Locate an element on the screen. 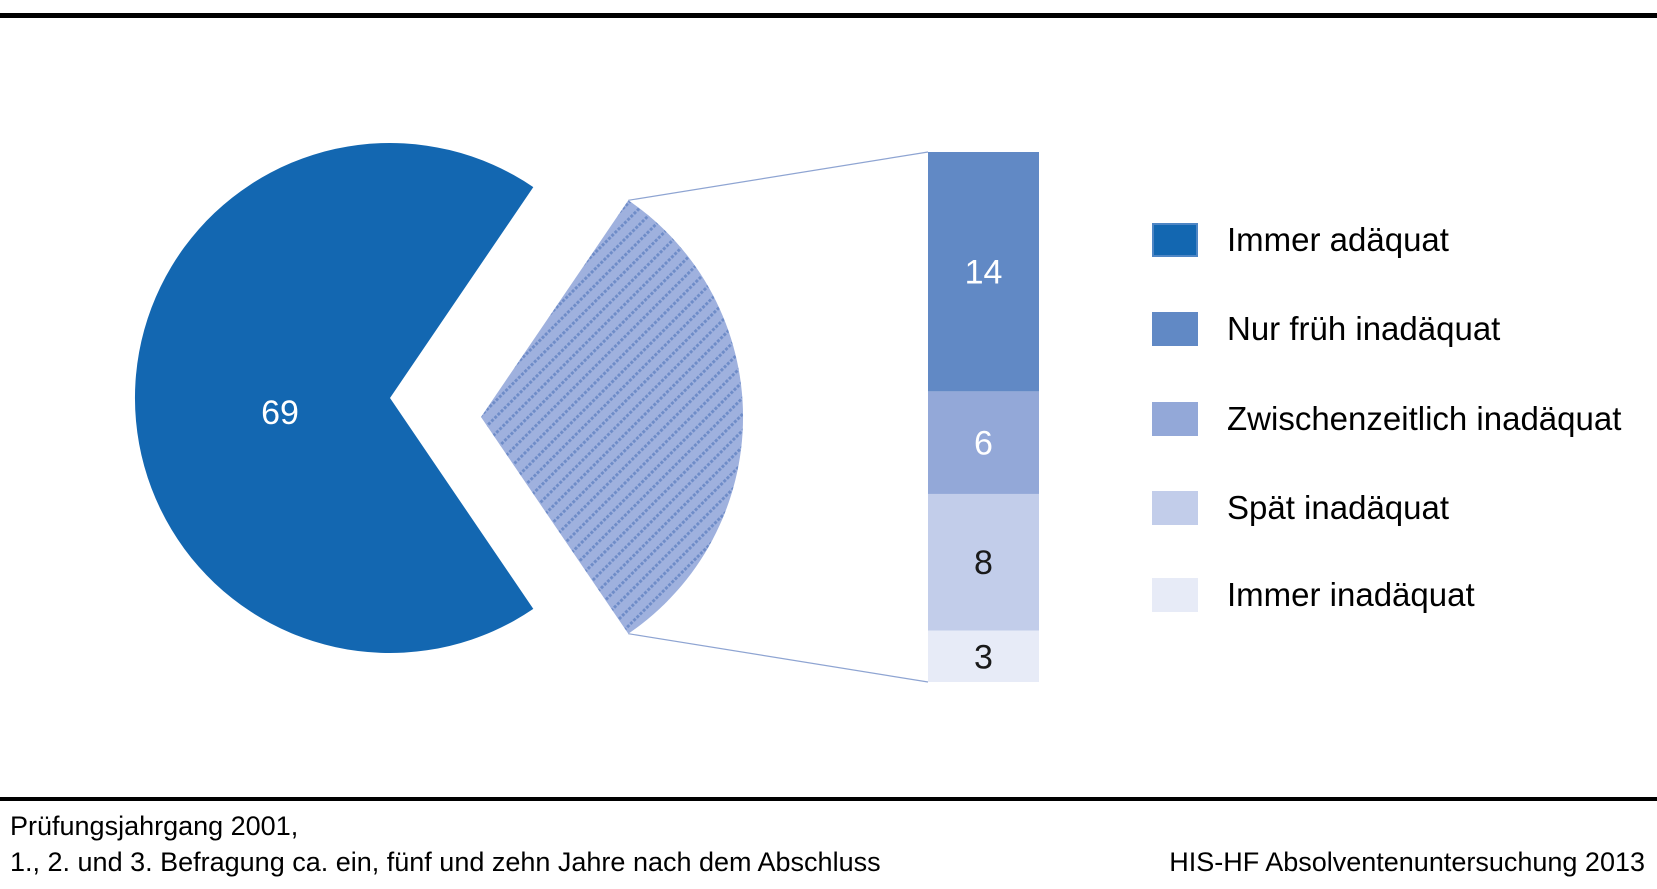 This screenshot has height=889, width=1657. pie-value-label: 69 is located at coordinates (280, 413).